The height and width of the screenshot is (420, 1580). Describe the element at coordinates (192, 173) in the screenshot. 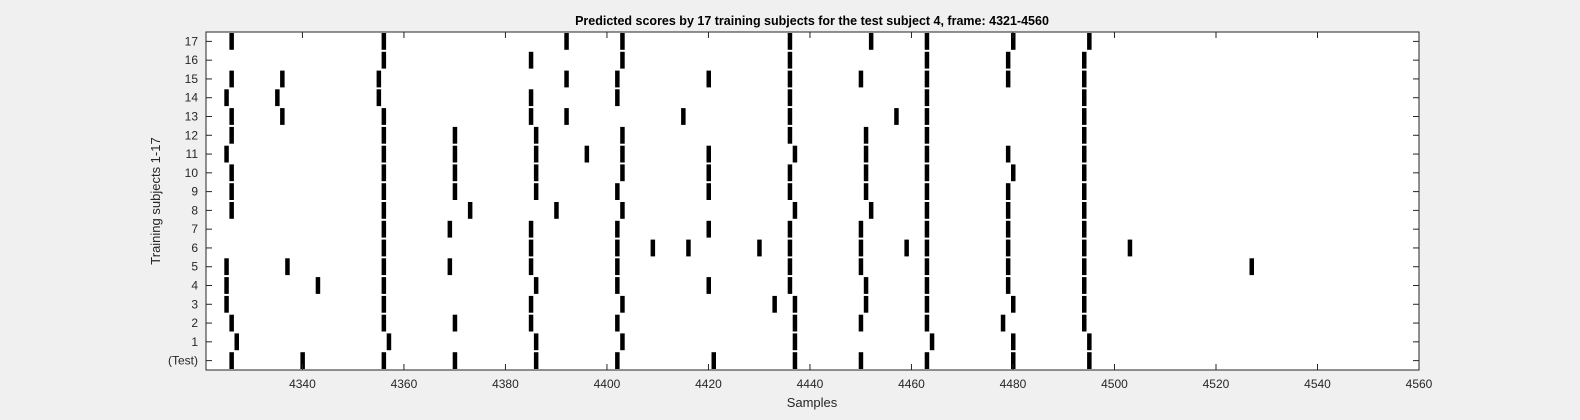

I see `y-tick-label: 10` at that location.